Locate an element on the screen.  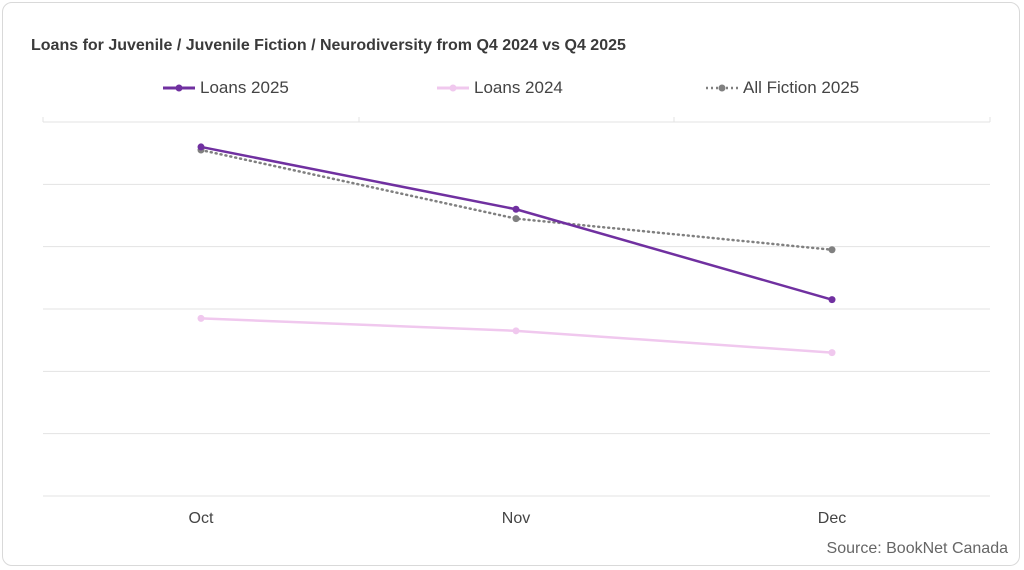
x-tick-label: Dec is located at coordinates (832, 518).